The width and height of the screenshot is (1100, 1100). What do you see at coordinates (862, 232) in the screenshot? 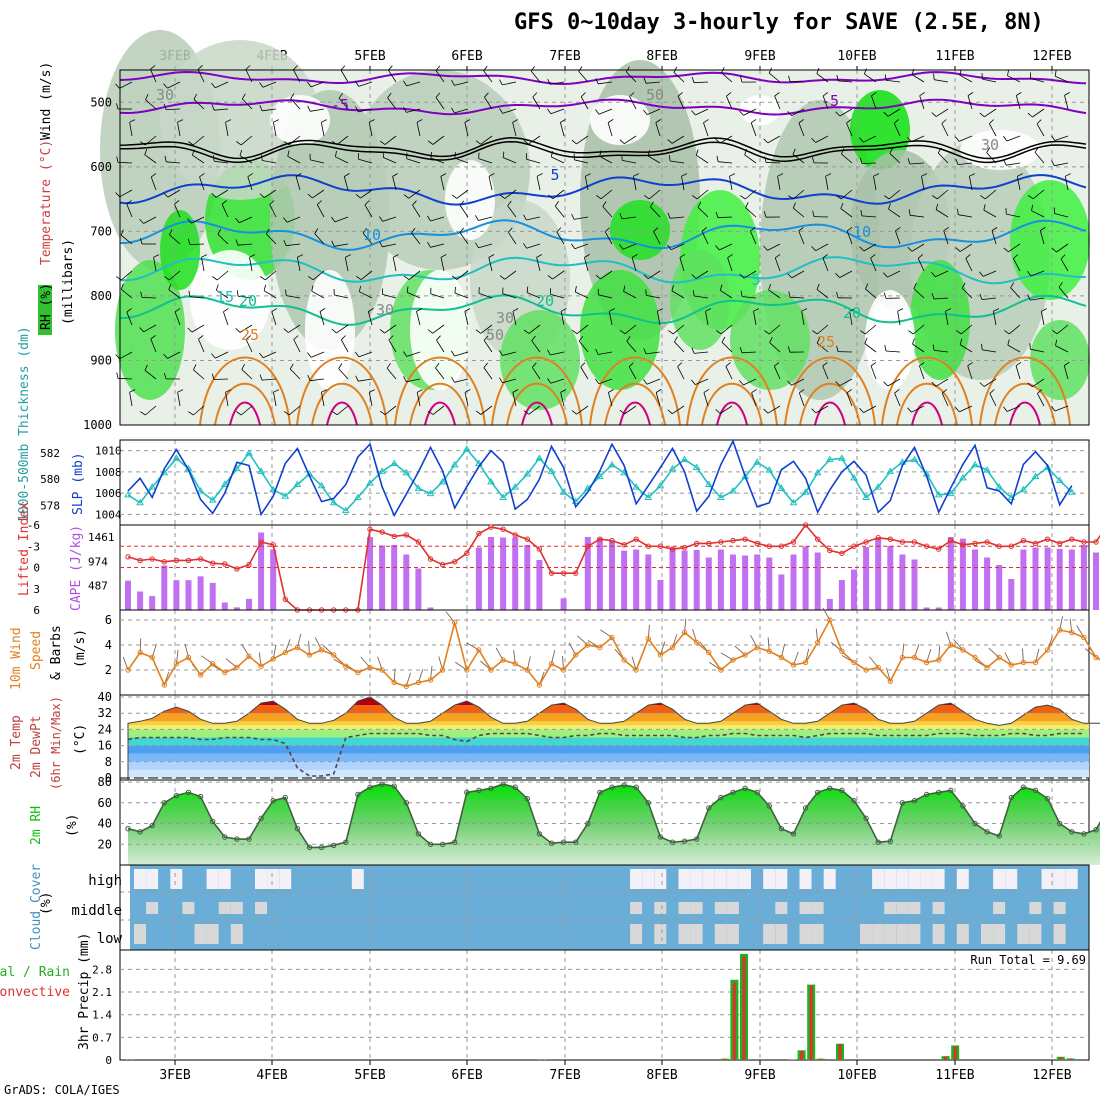
I see `contour-label: 10` at bounding box center [862, 232].